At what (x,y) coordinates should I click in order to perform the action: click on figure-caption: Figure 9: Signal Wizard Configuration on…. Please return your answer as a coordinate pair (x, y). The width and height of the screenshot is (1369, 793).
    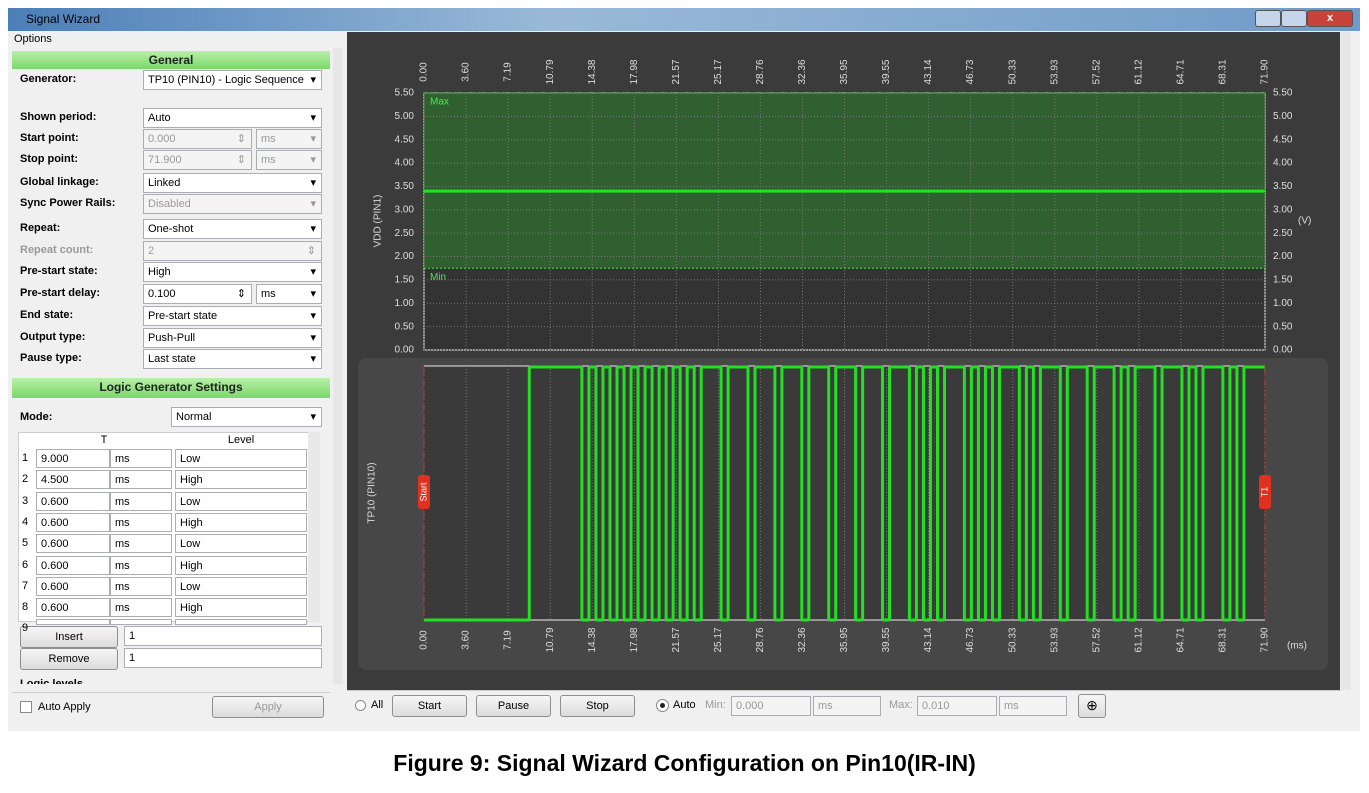
    Looking at the image, I should click on (684, 763).